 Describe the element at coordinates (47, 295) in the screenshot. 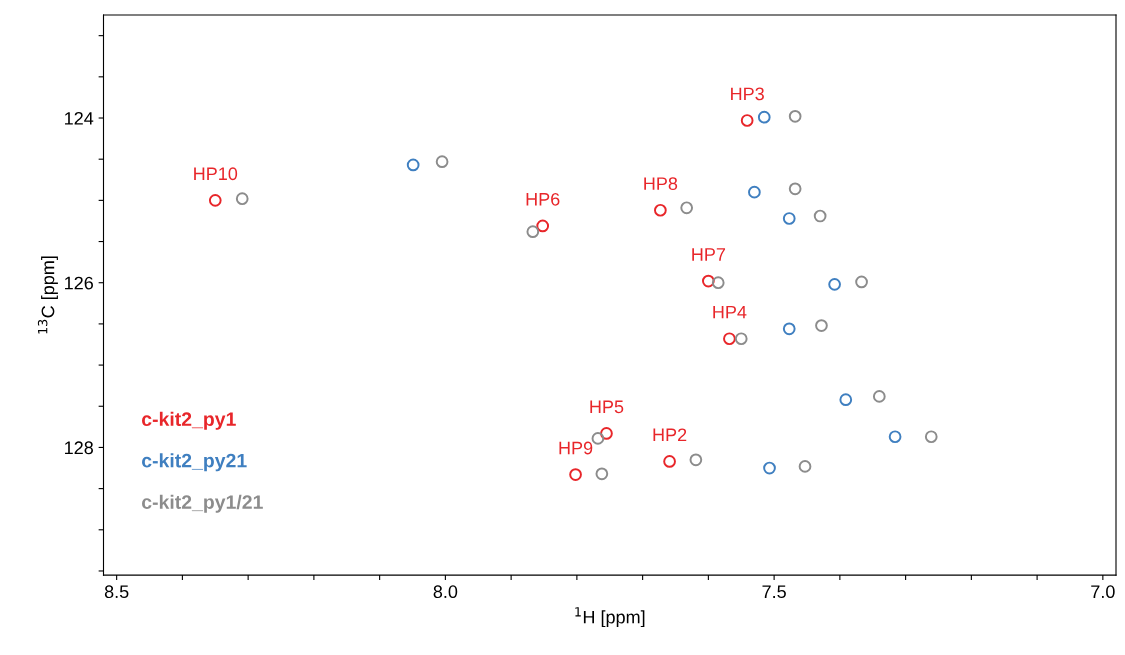

I see `y-axis-title: $^{13}$C [ppm]` at that location.